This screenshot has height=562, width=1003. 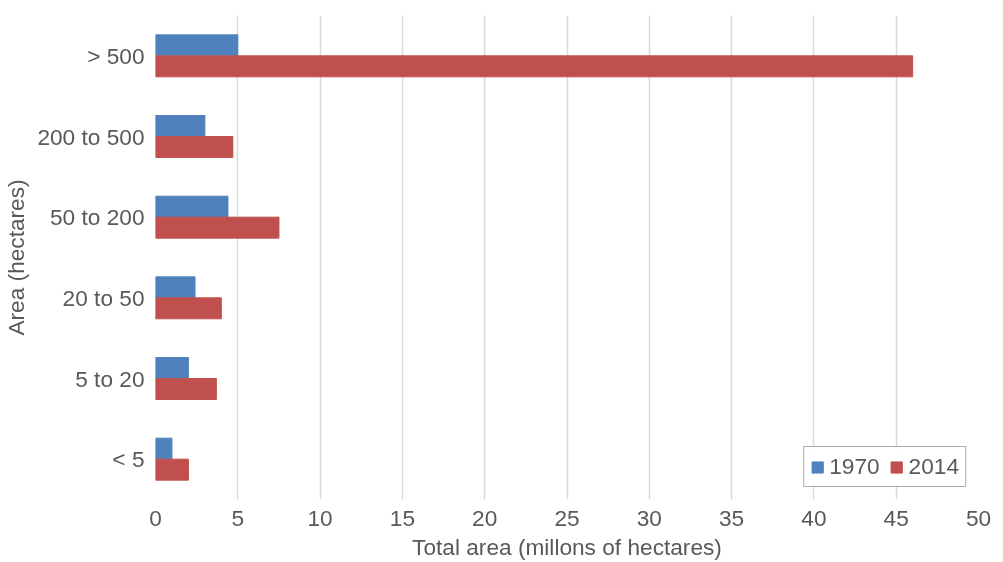 I want to click on y-tick-label: 50 to 200, so click(x=97, y=217).